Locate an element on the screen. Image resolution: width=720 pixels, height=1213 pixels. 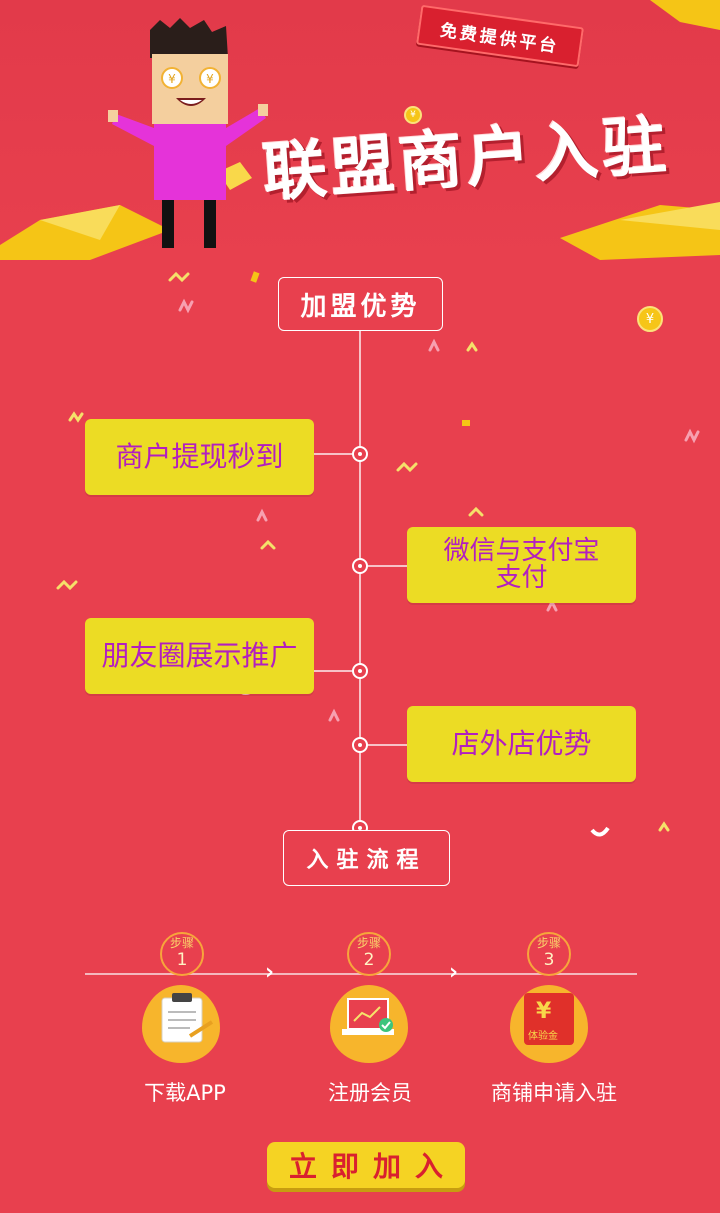
advantage-card-store: 店外店优势 is located at coordinates (521, 744).